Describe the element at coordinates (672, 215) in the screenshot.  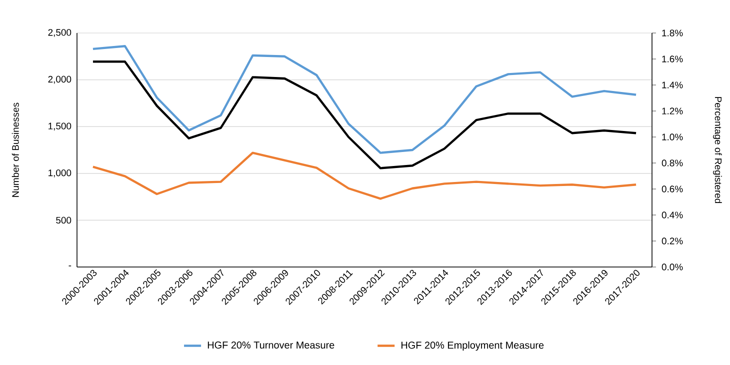
I see `y2-tick-label: 0.4%` at that location.